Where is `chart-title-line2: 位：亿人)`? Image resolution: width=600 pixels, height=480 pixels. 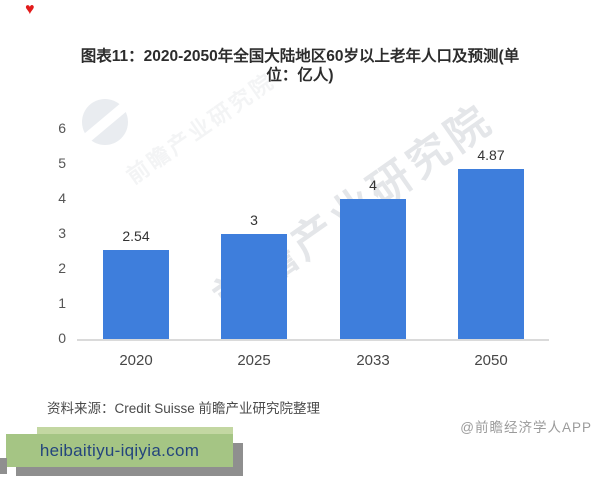 chart-title-line2: 位：亿人) is located at coordinates (300, 75).